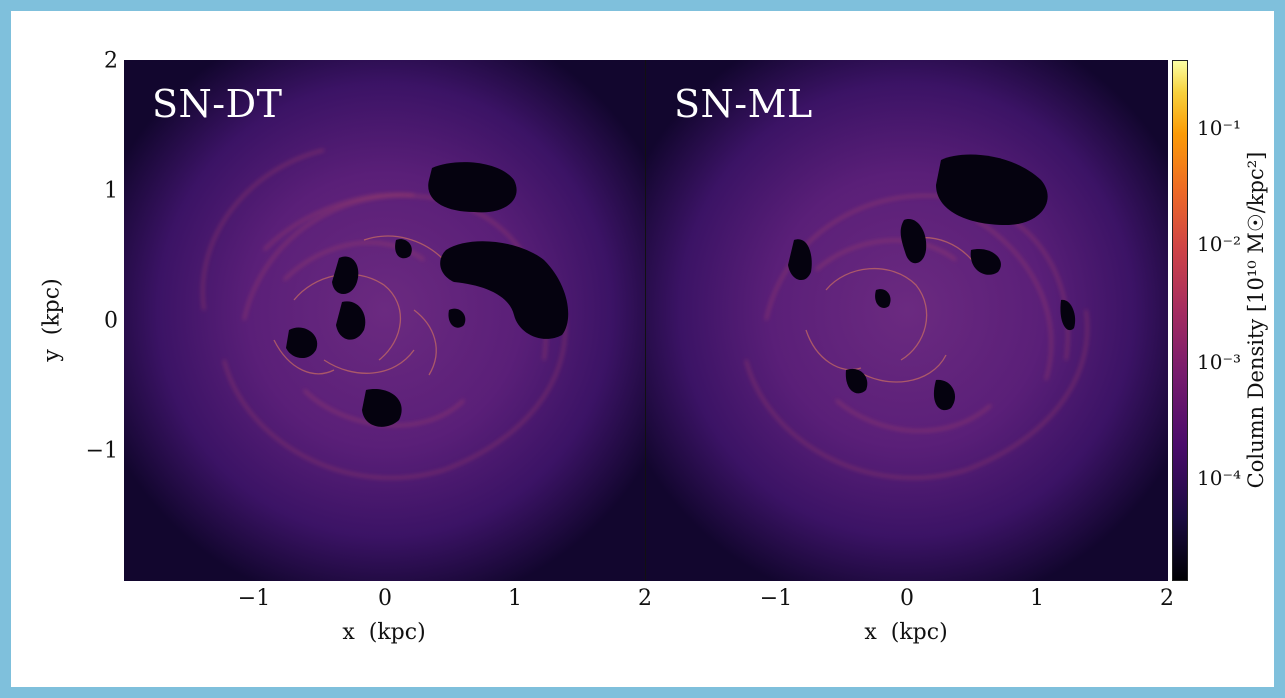  What do you see at coordinates (906, 632) in the screenshot?
I see `x-axis-label-right: x (kpc)` at bounding box center [906, 632].